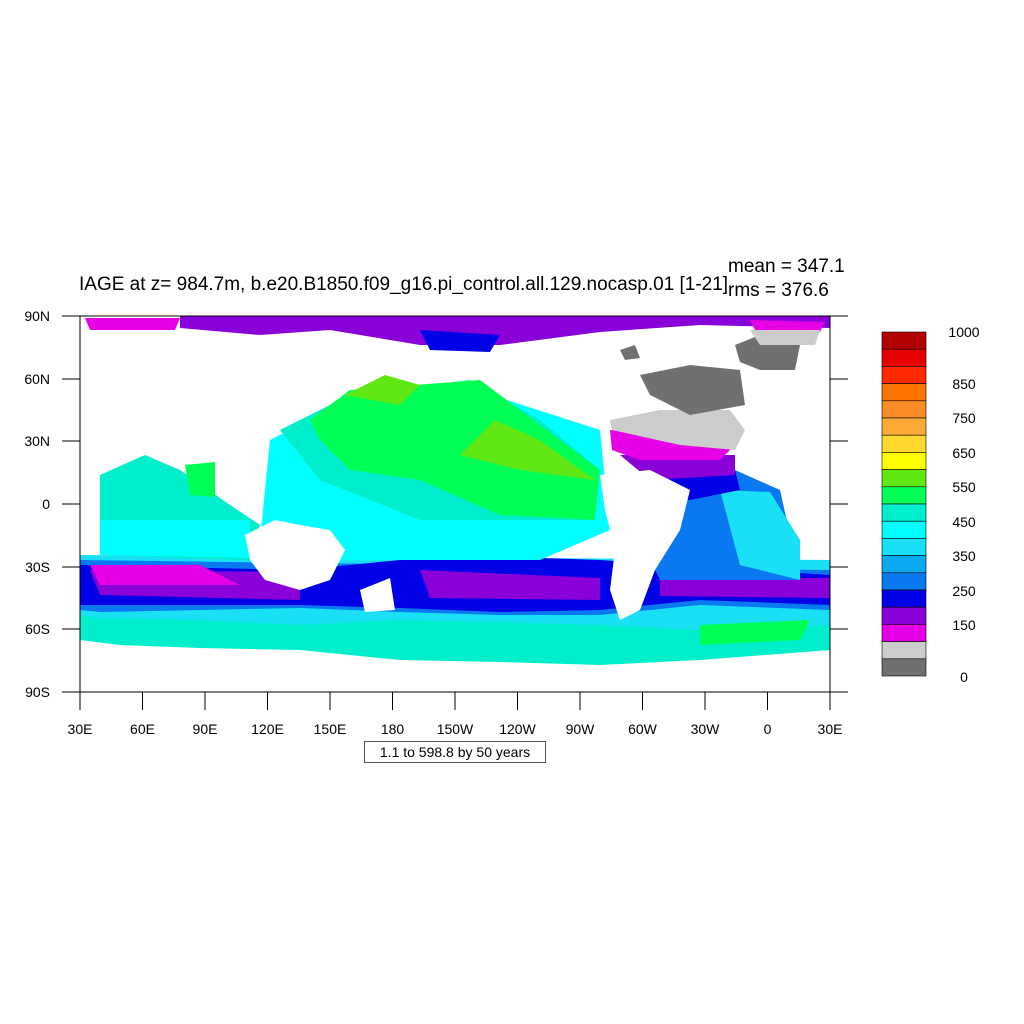 Image resolution: width=1024 pixels, height=1024 pixels. I want to click on contour-arctic-purple, so click(505, 330).